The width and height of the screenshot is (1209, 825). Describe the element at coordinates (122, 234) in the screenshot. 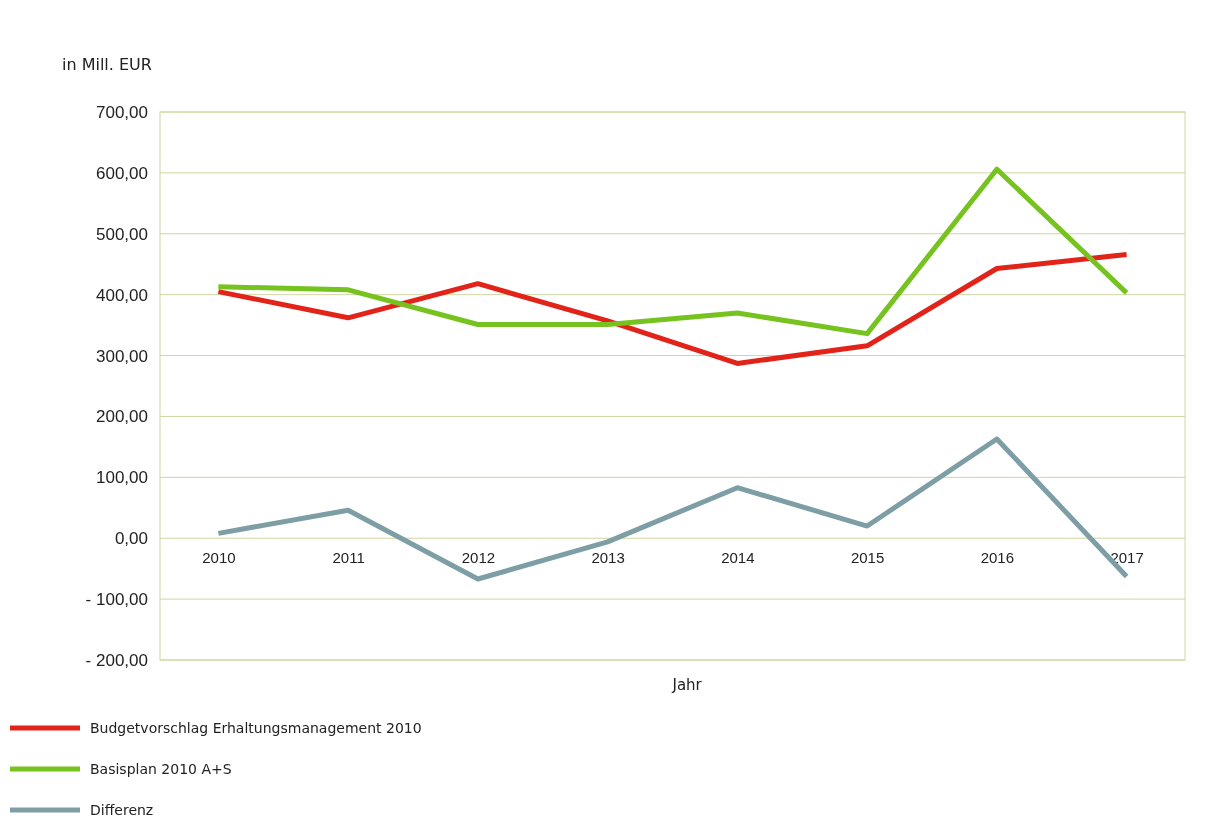

I see `y-tick-label: 500,00` at that location.